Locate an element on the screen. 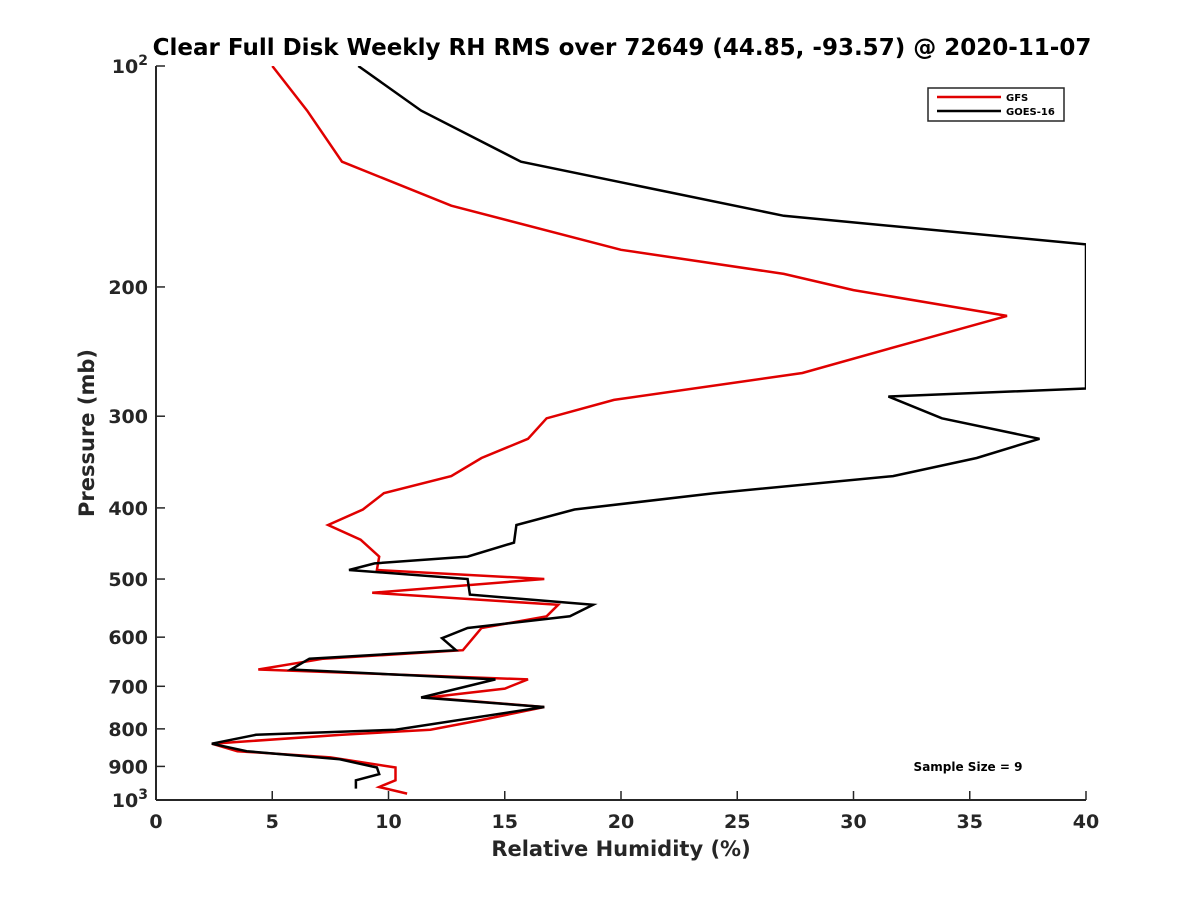 The height and width of the screenshot is (900, 1200). x-axis-ticks: 0 5 10 15 20 25 30 35 40 is located at coordinates (624, 812).